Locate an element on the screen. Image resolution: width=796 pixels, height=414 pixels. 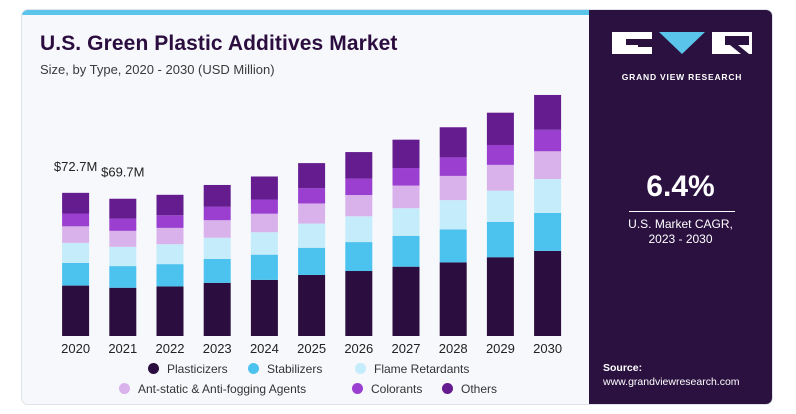
legend-item: Flame Retardants is located at coordinates (412, 369).